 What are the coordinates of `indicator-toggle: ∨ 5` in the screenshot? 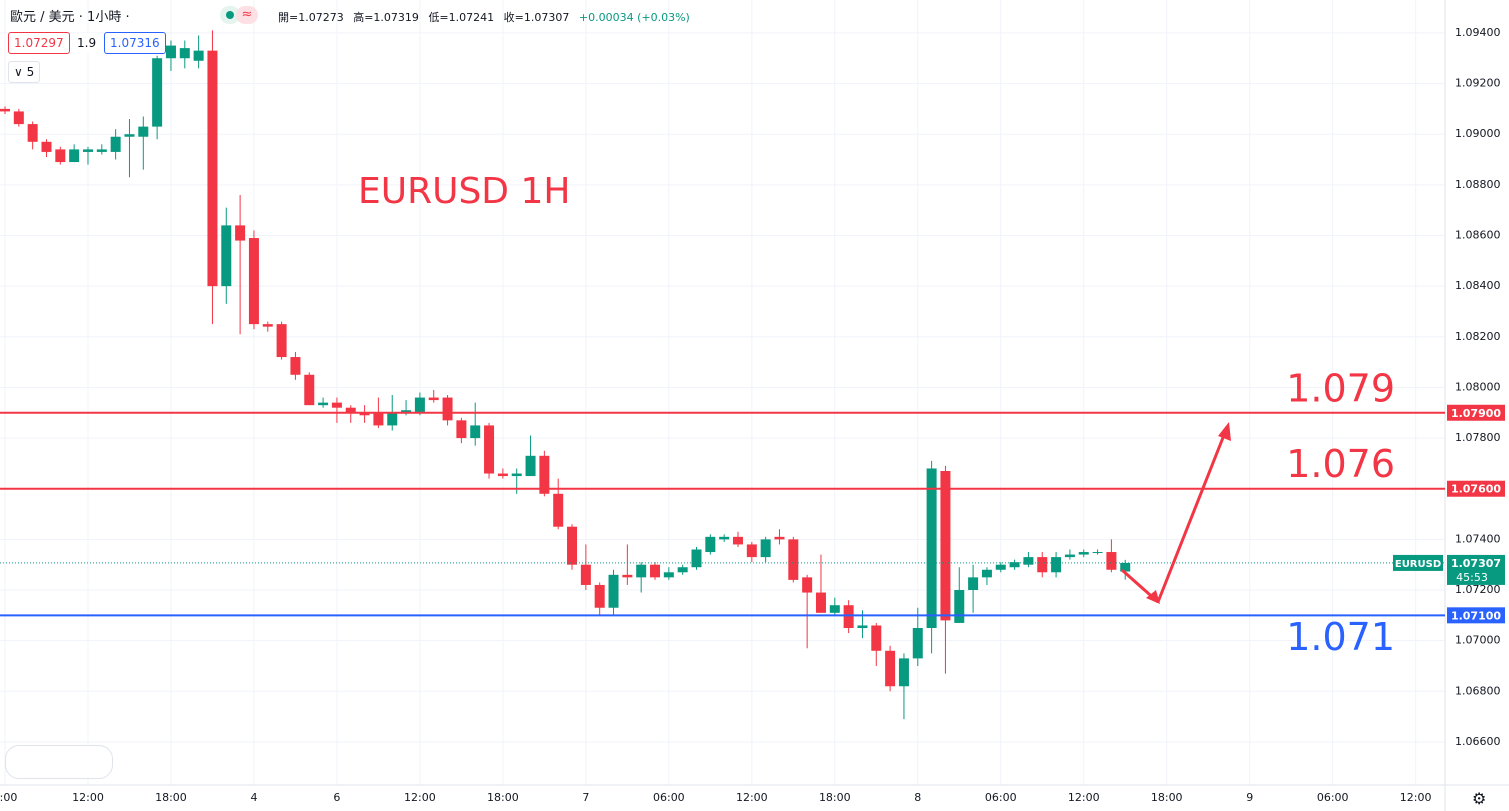 It's located at (24, 72).